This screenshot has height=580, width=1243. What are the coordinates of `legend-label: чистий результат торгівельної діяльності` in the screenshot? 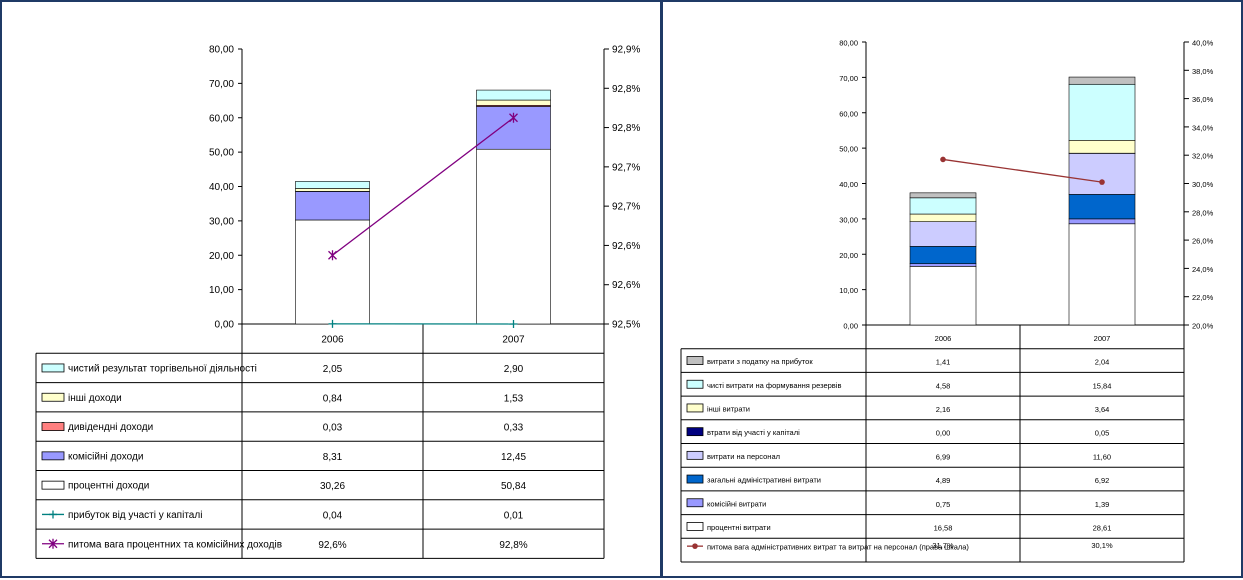 It's located at (162, 368).